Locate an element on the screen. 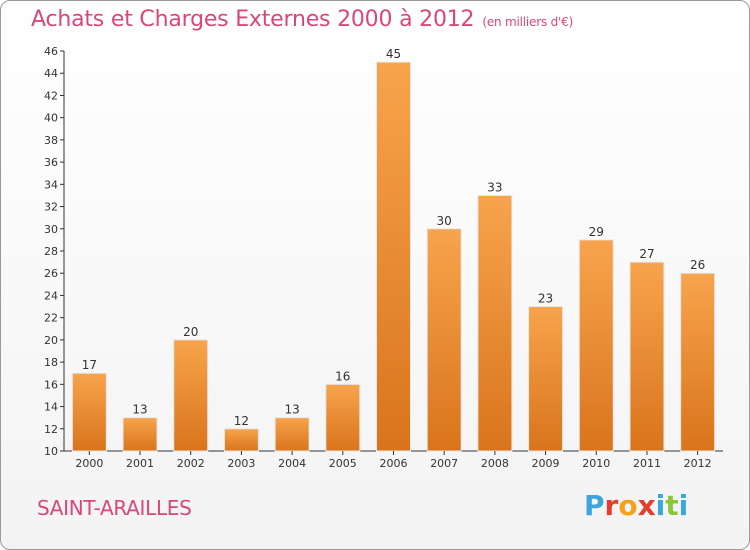 This screenshot has height=550, width=750. bar-value-label: 12 is located at coordinates (241, 421).